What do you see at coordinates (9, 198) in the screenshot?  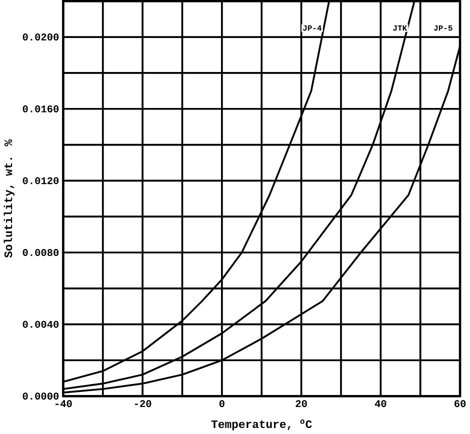 I see `y-axis-title: Solutility, wt. %` at bounding box center [9, 198].